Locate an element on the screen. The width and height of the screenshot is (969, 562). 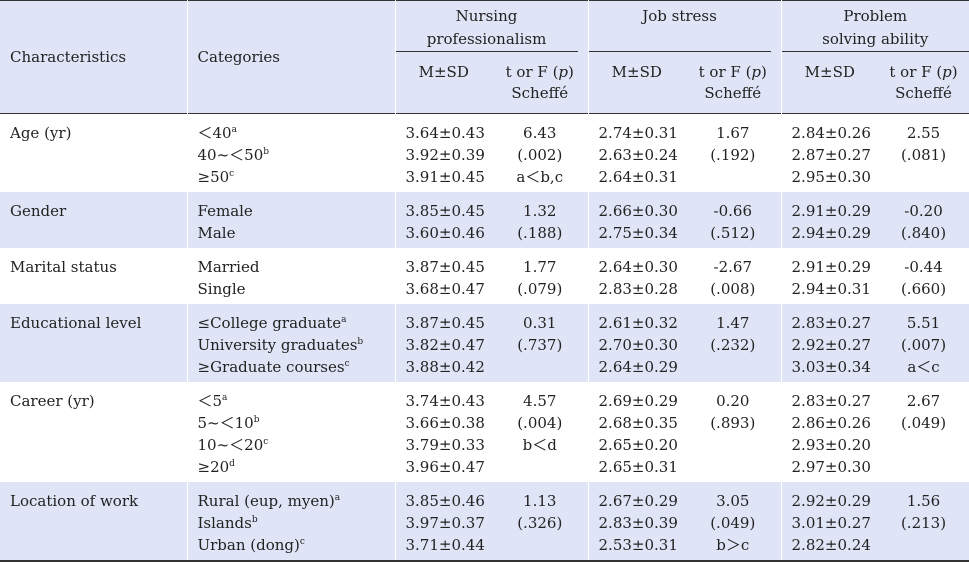
cell-line: 2.83±0.39 is located at coordinates (638, 523).